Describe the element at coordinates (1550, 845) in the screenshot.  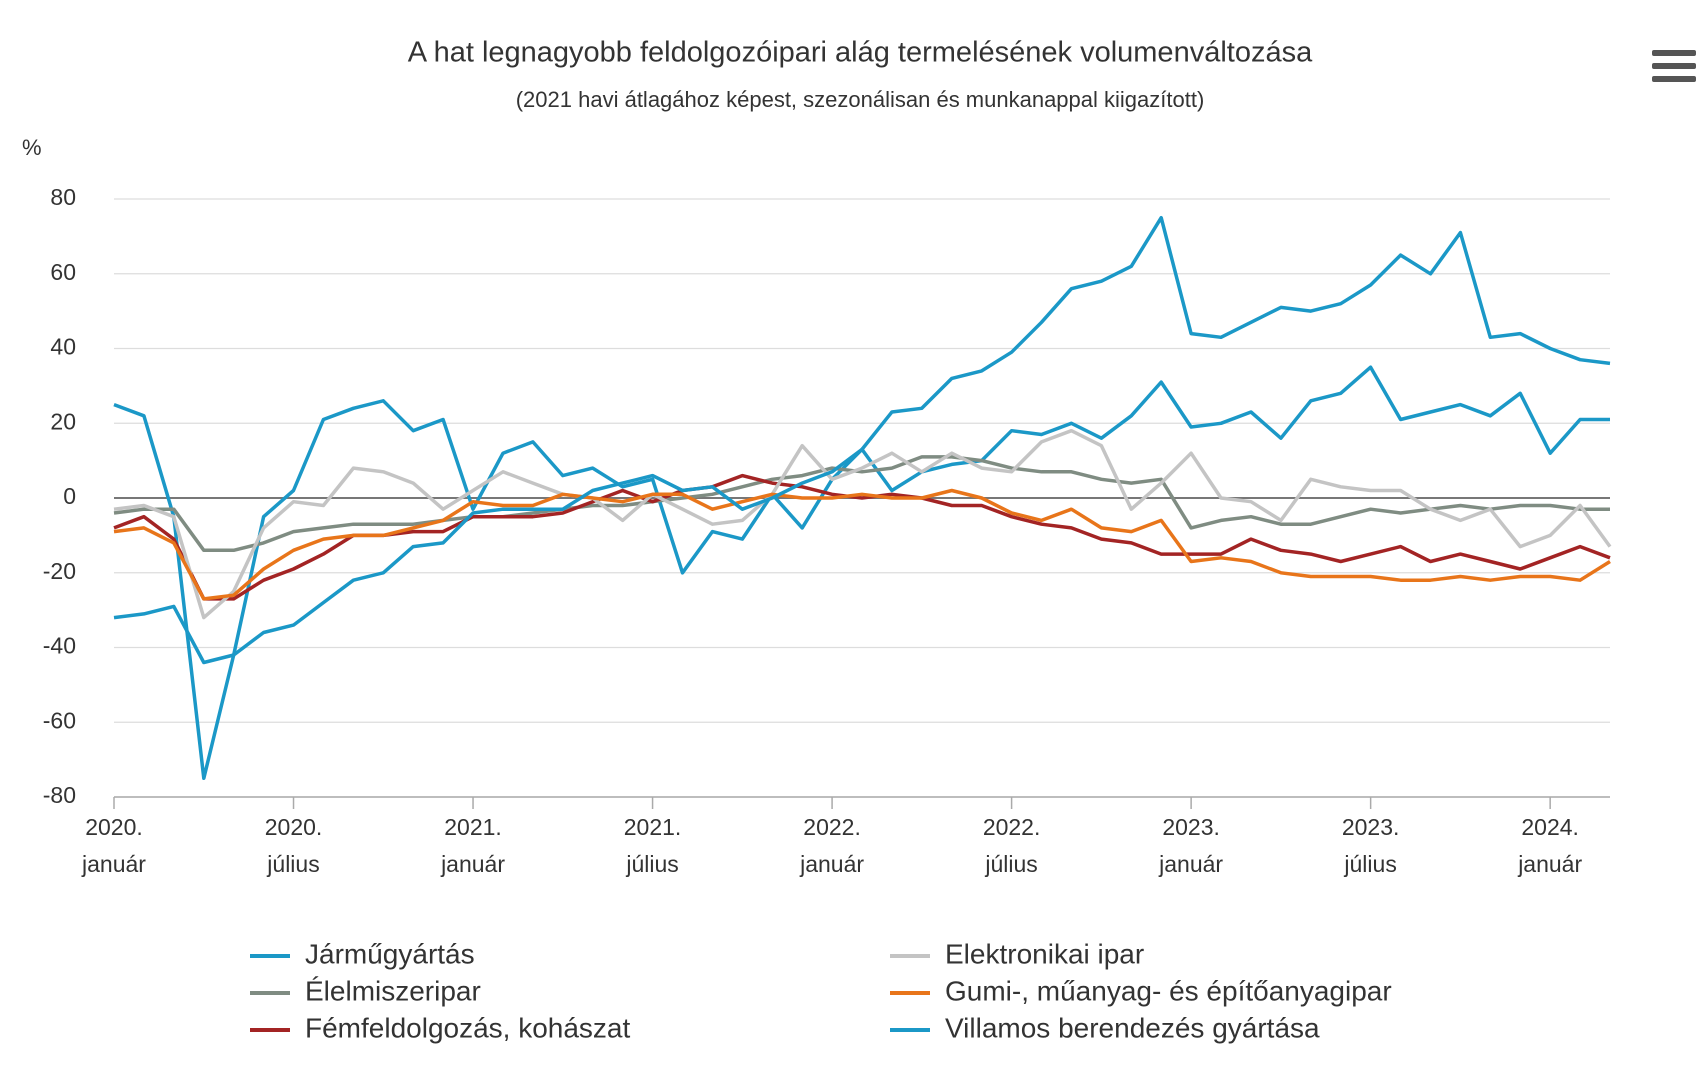
I see `x-tick-label: 2024. január` at that location.